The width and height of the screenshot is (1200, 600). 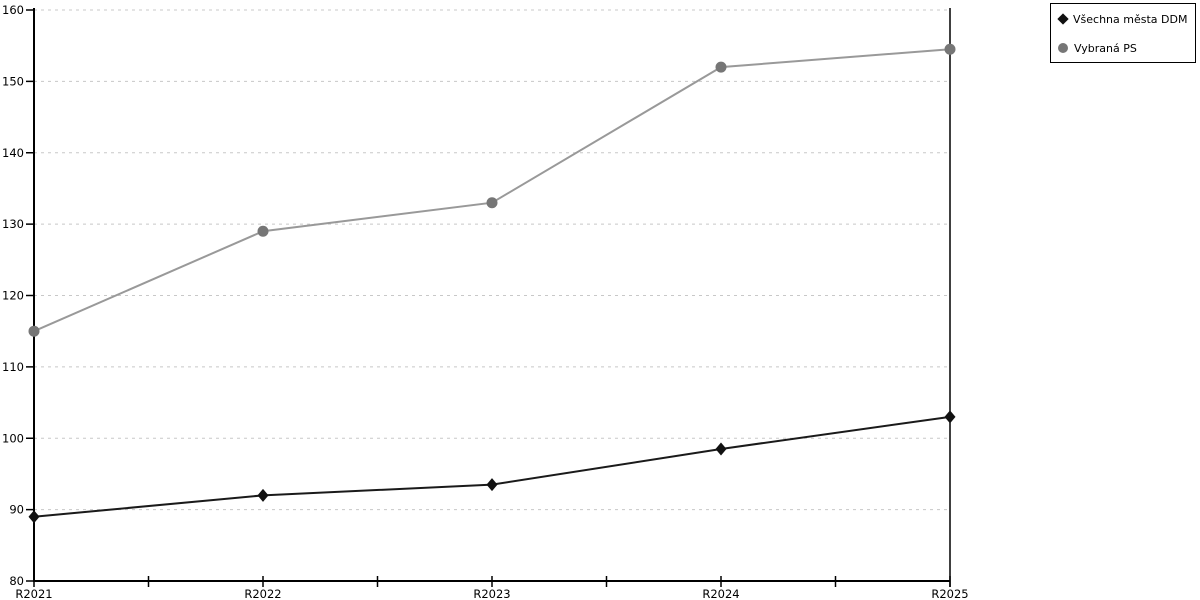 I want to click on diamond-marker-icon, so click(x=1063, y=19).